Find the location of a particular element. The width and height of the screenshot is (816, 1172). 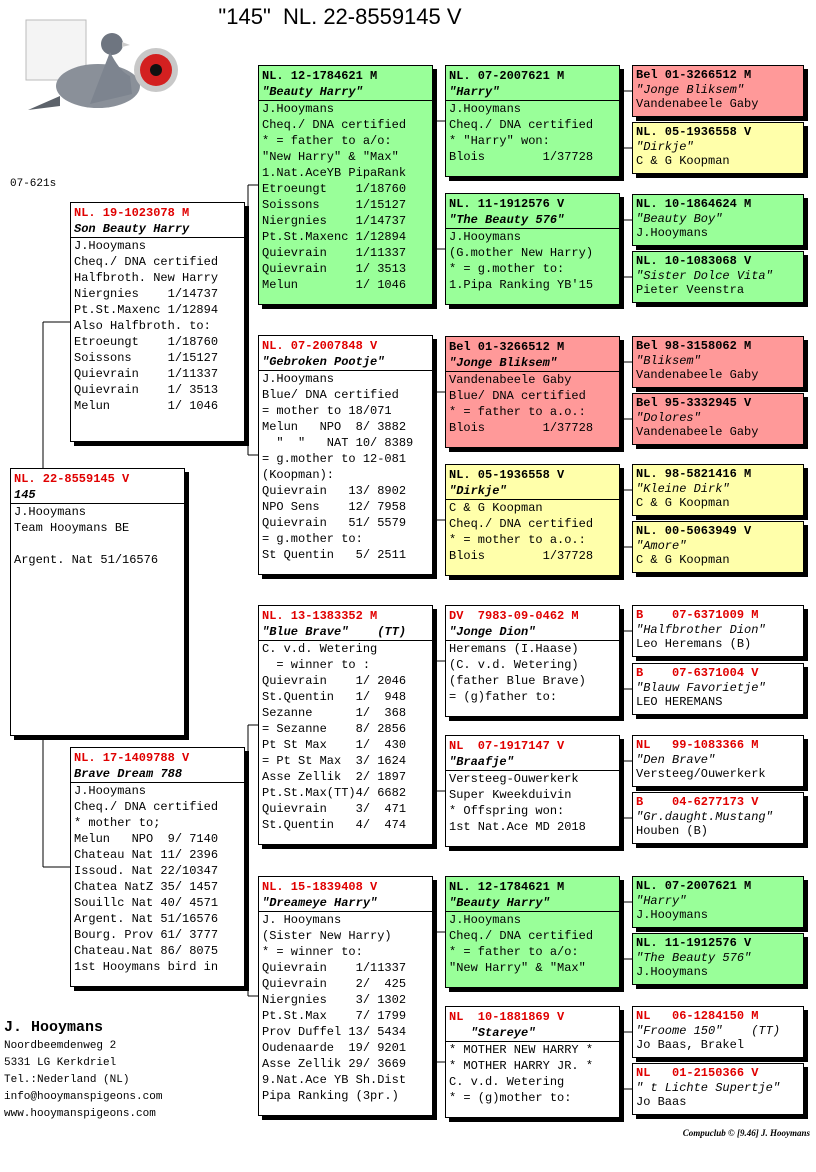

ring-number: NL. 13-1383352 M is located at coordinates (320, 616).